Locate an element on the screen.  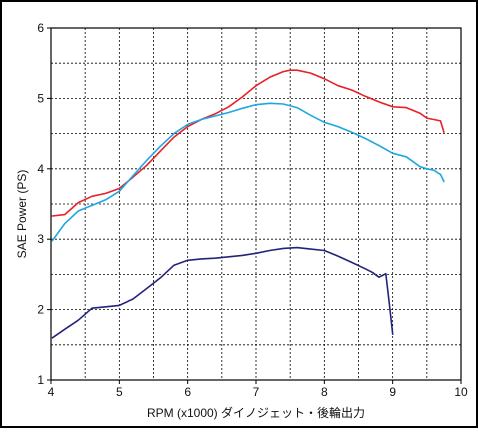
y-tick-label: 6 is located at coordinates (40, 28).